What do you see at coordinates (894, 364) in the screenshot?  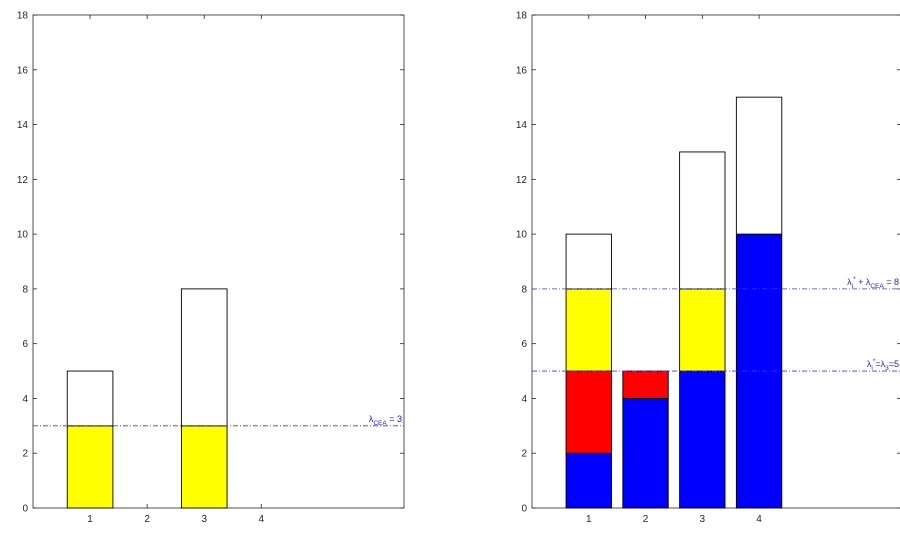 I see `ref-label-part: =5` at bounding box center [894, 364].